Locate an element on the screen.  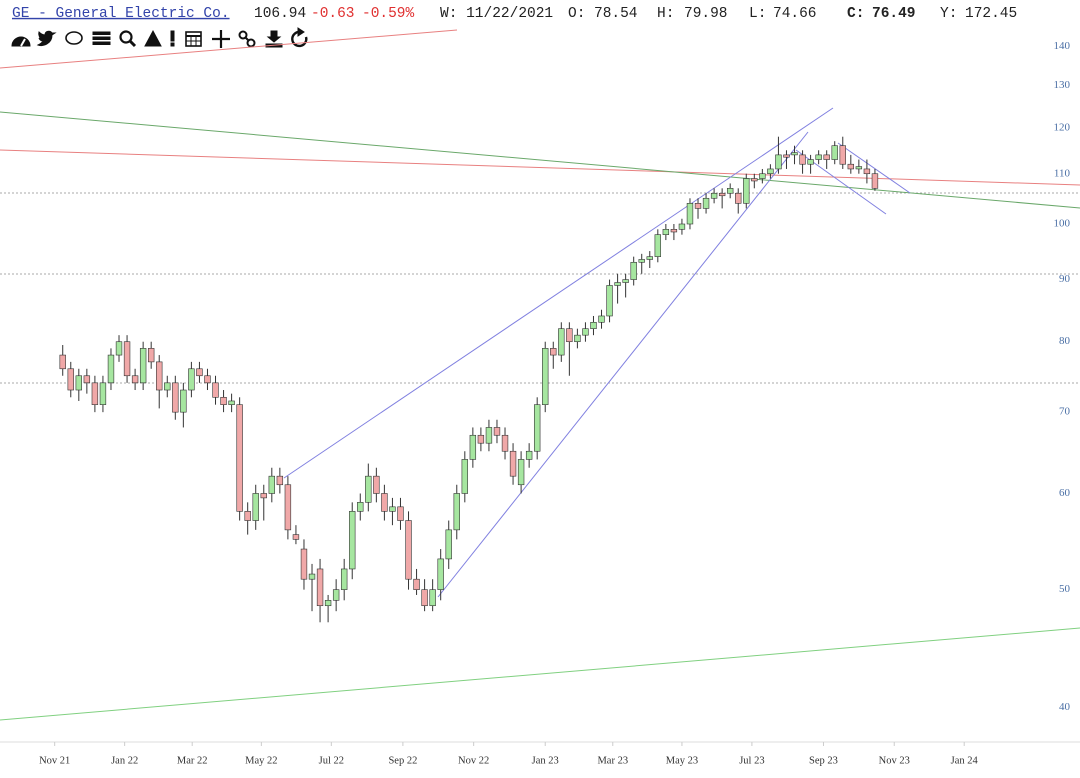
x-tick-label: May 23 is located at coordinates (682, 760).